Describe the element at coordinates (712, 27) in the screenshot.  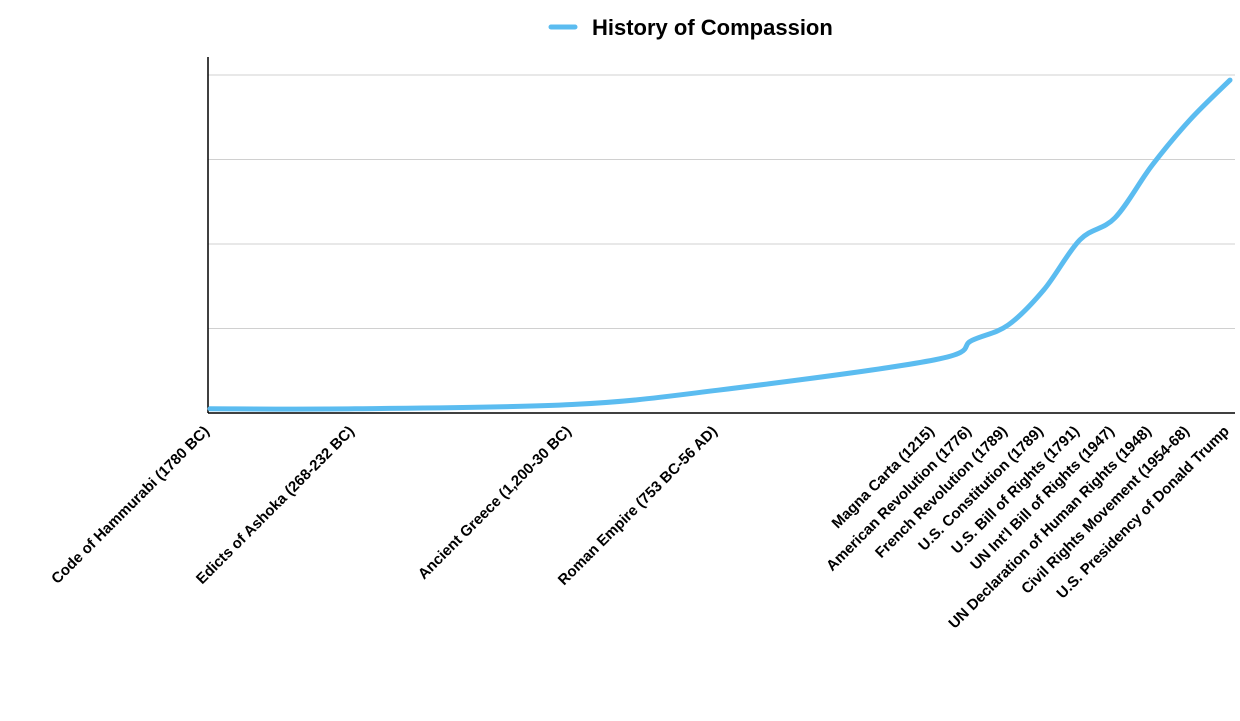
I see `legend-label: History of Compassion` at that location.